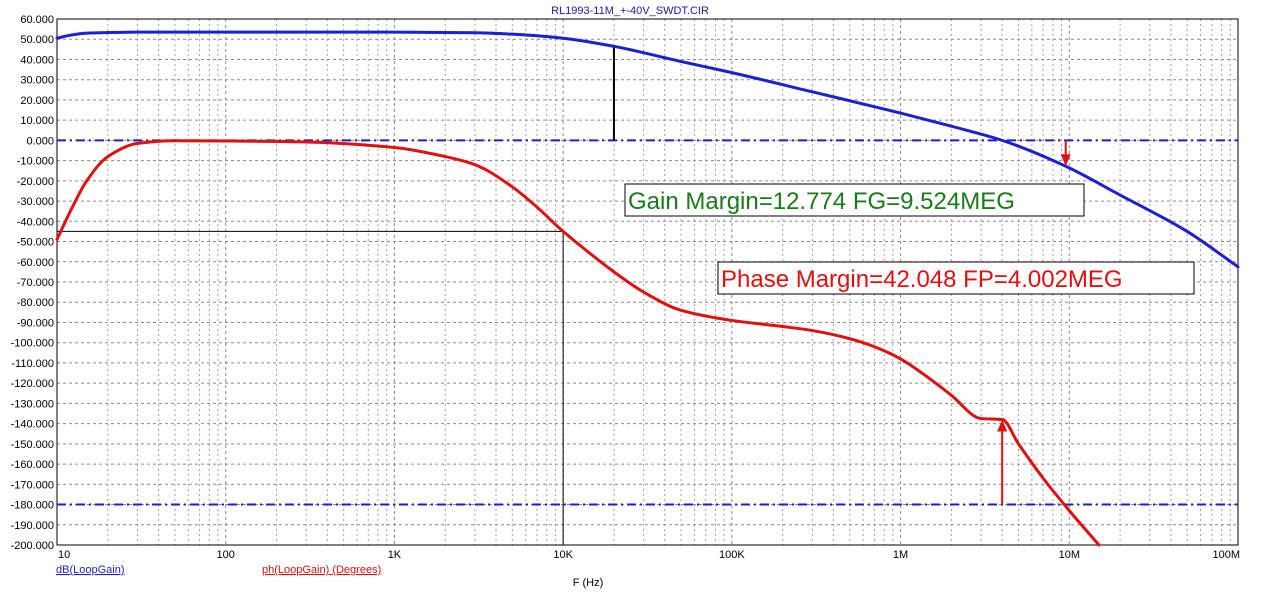 This screenshot has width=1261, height=594. I want to click on y-tick-label: 0.000, so click(40, 141).